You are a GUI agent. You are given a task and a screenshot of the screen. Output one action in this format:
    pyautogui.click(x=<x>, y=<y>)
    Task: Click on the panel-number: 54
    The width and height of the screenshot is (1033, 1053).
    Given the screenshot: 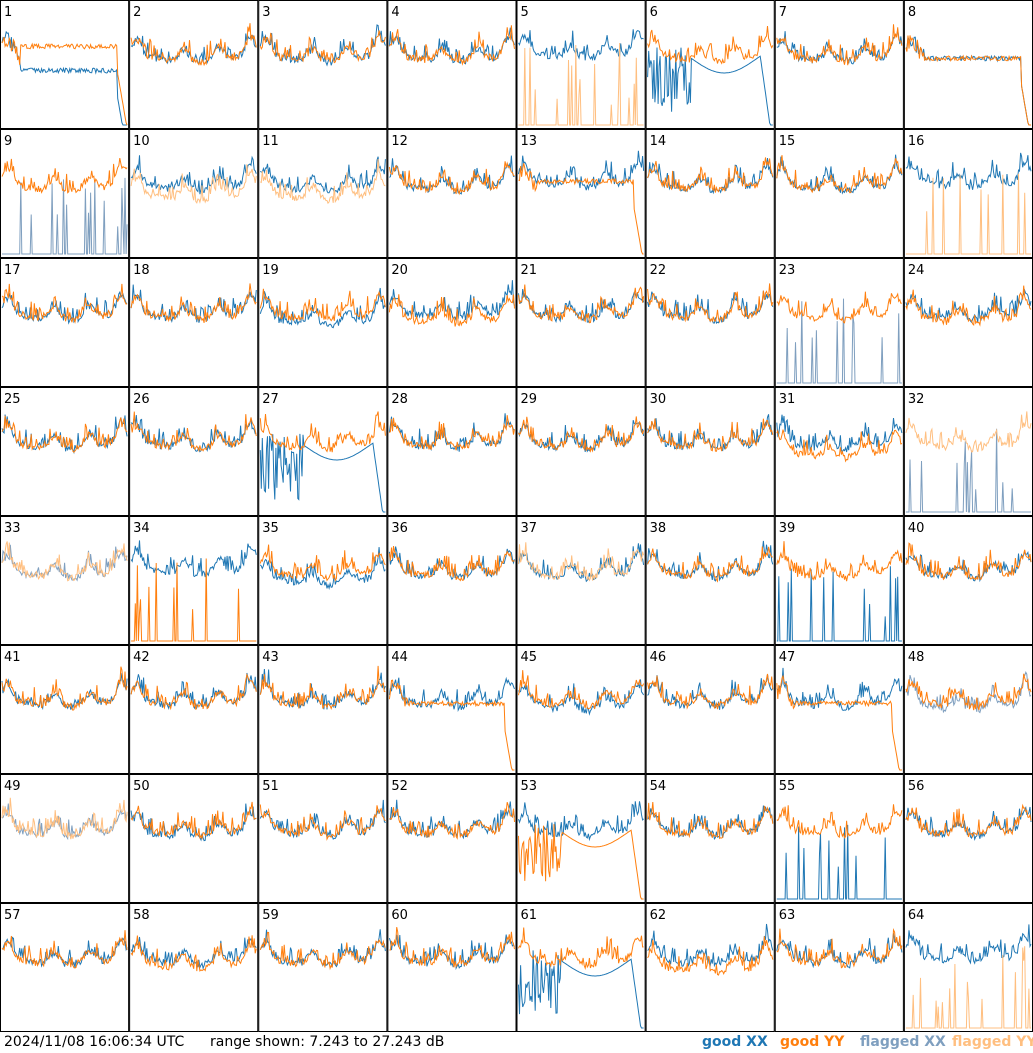 What is the action you would take?
    pyautogui.click(x=658, y=786)
    